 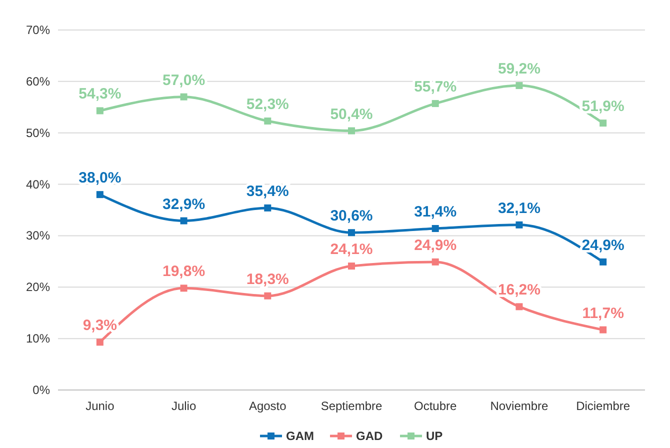 I want to click on data-label: 38,0%, so click(x=100, y=178).